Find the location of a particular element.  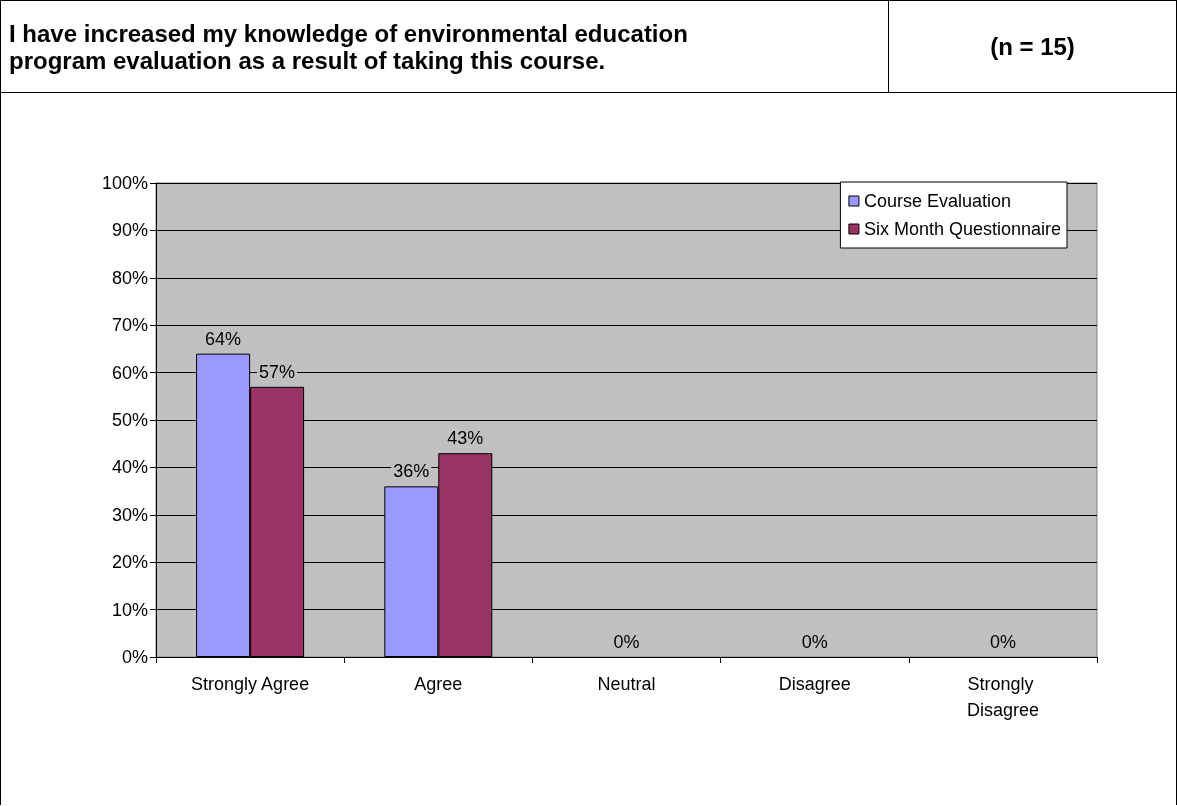

legend-label: Six Month Questionnaire is located at coordinates (962, 229).